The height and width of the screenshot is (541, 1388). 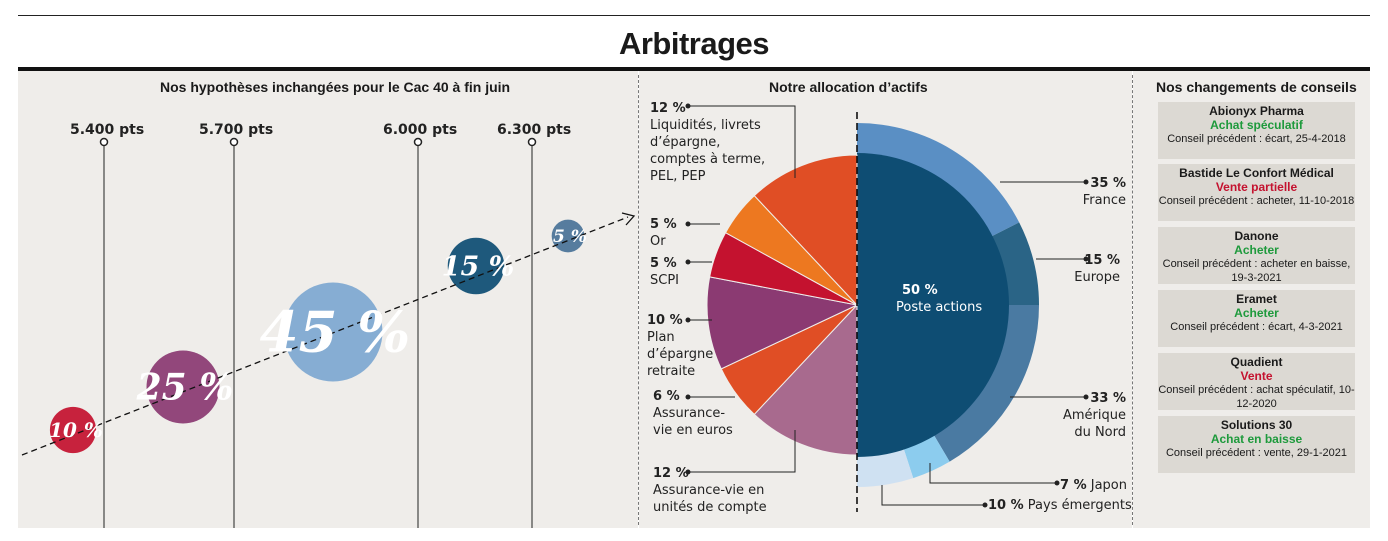 I want to click on bubble-label: 25 %, so click(x=185, y=388).